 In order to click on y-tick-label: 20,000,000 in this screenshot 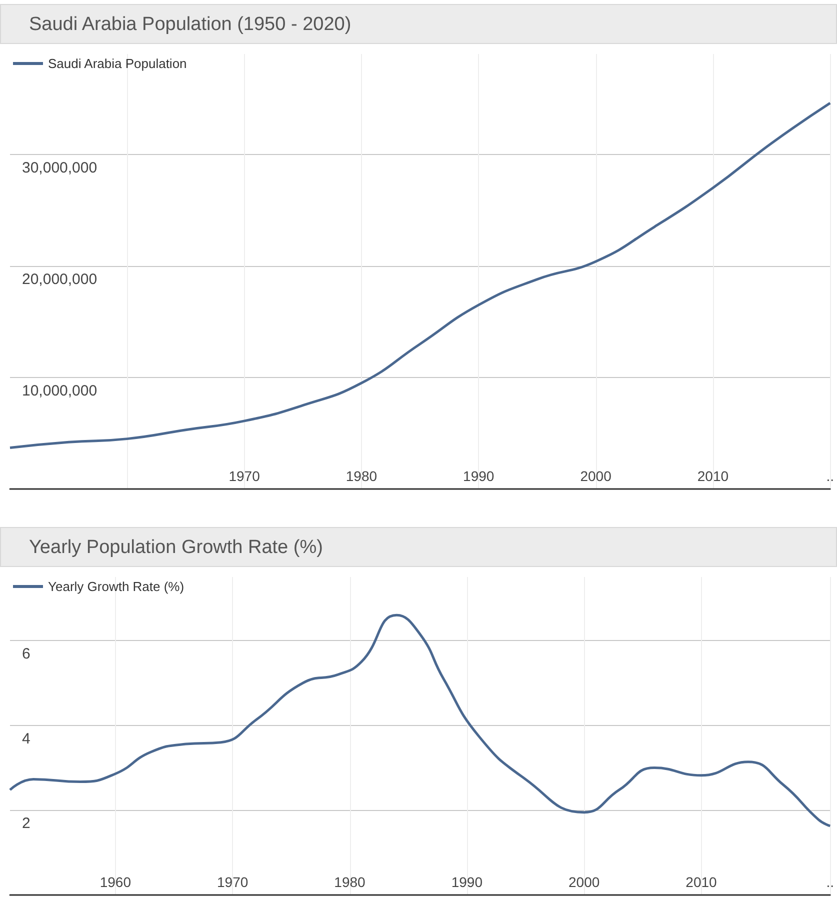, I will do `click(60, 279)`.